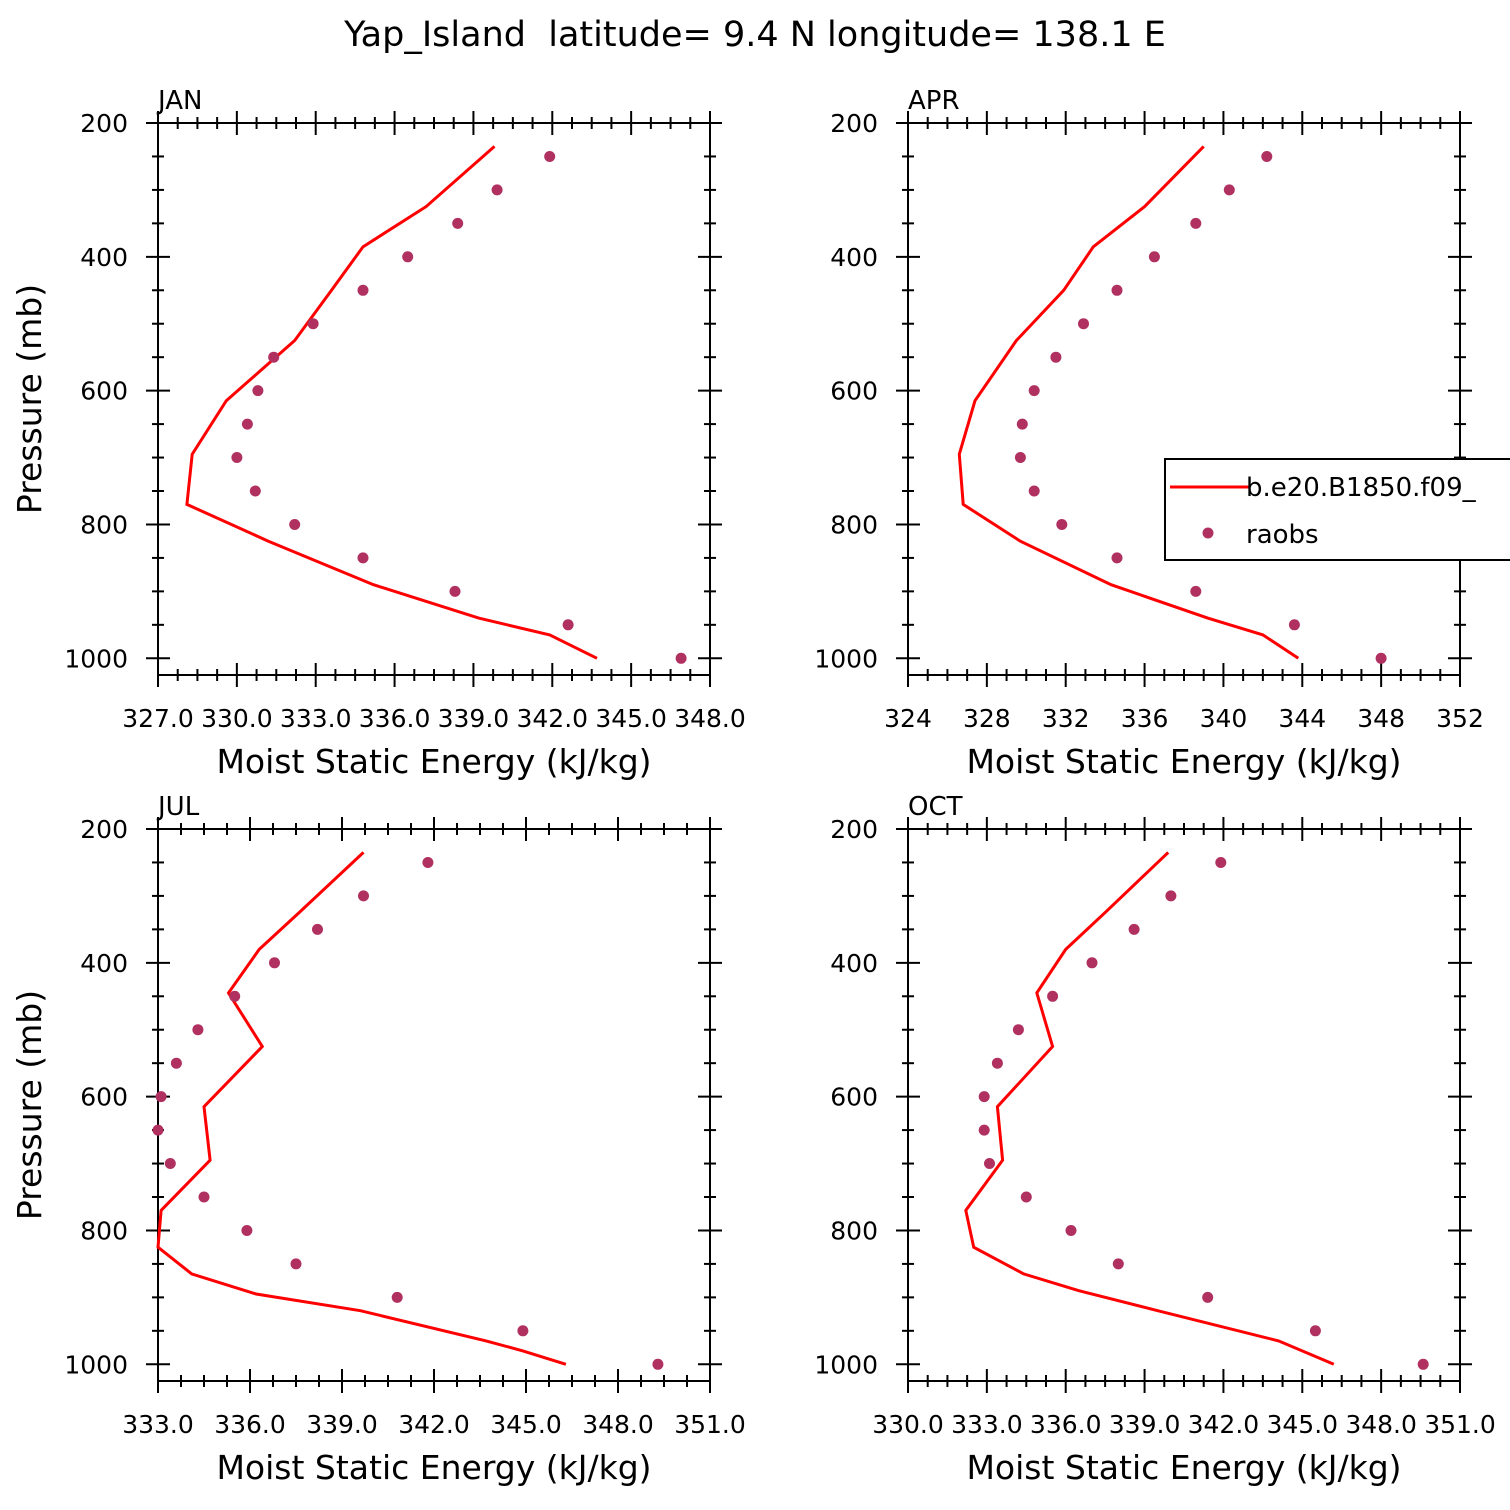 The height and width of the screenshot is (1510, 1510). Describe the element at coordinates (908, 718) in the screenshot. I see `x-tick-label: 324` at that location.